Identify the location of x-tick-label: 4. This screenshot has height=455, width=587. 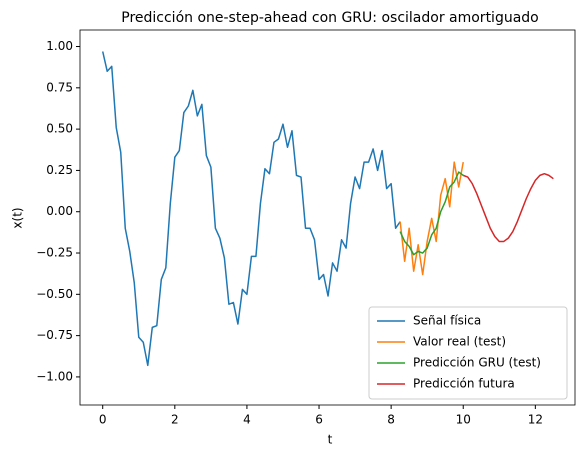
(247, 420).